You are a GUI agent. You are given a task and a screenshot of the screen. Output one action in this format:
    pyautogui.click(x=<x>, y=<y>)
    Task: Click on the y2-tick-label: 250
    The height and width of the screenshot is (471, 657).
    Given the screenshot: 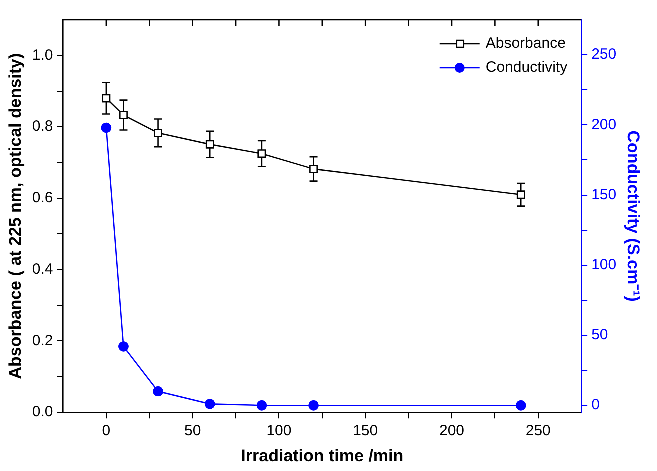 What is the action you would take?
    pyautogui.click(x=604, y=55)
    